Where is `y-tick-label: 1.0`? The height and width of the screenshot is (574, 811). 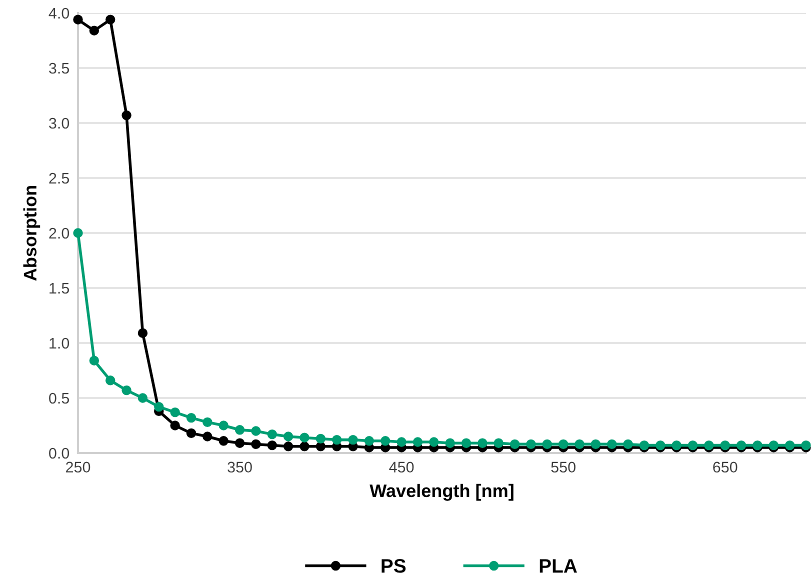
y-tick-label: 1.0 is located at coordinates (60, 343).